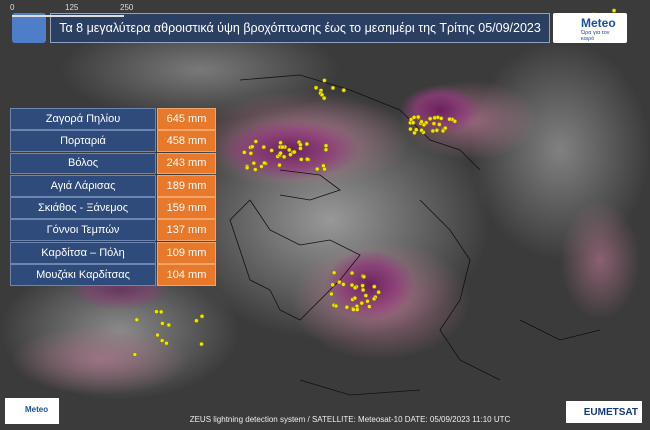  What do you see at coordinates (83, 252) in the screenshot?
I see `location: Καρδίτσα – Πόλη` at bounding box center [83, 252].